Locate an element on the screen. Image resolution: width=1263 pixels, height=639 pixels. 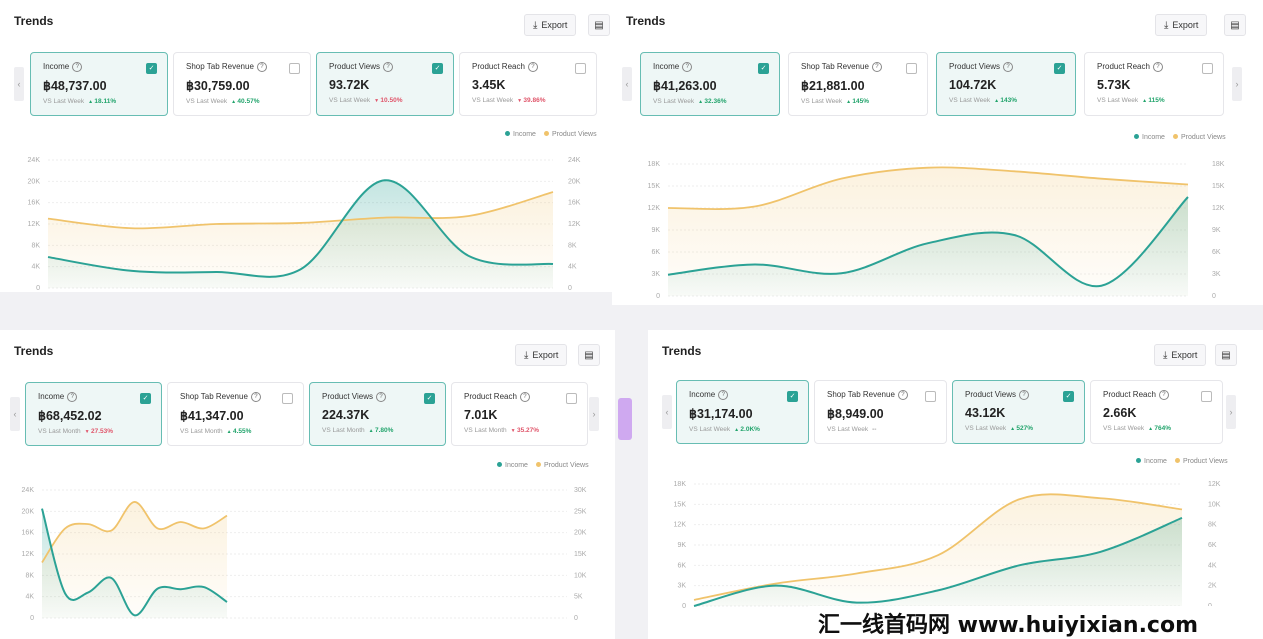
metric-card-product-reach: Product Reach? 3.45K VS Last Week ▼ 39.86% is located at coordinates (528, 84).